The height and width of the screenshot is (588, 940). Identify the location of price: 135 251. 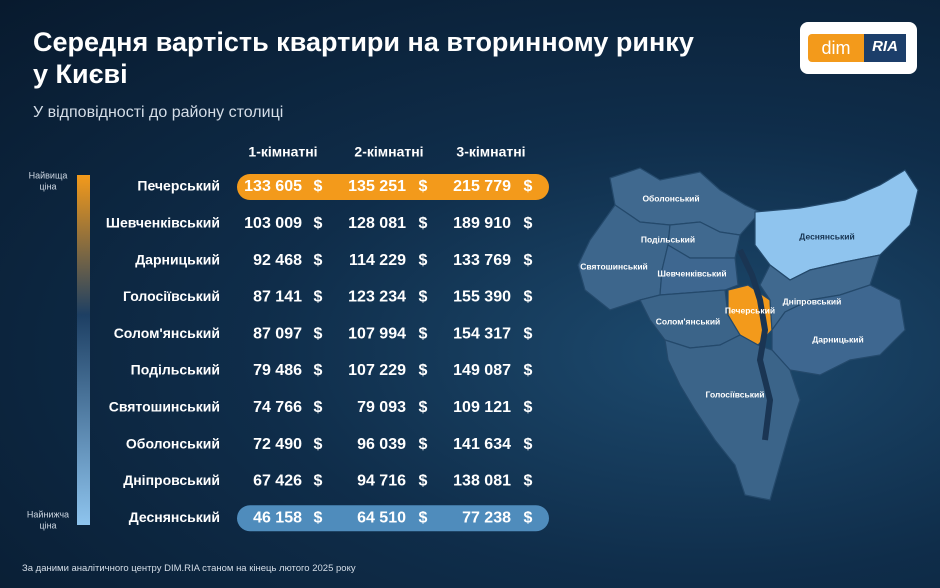
(377, 186).